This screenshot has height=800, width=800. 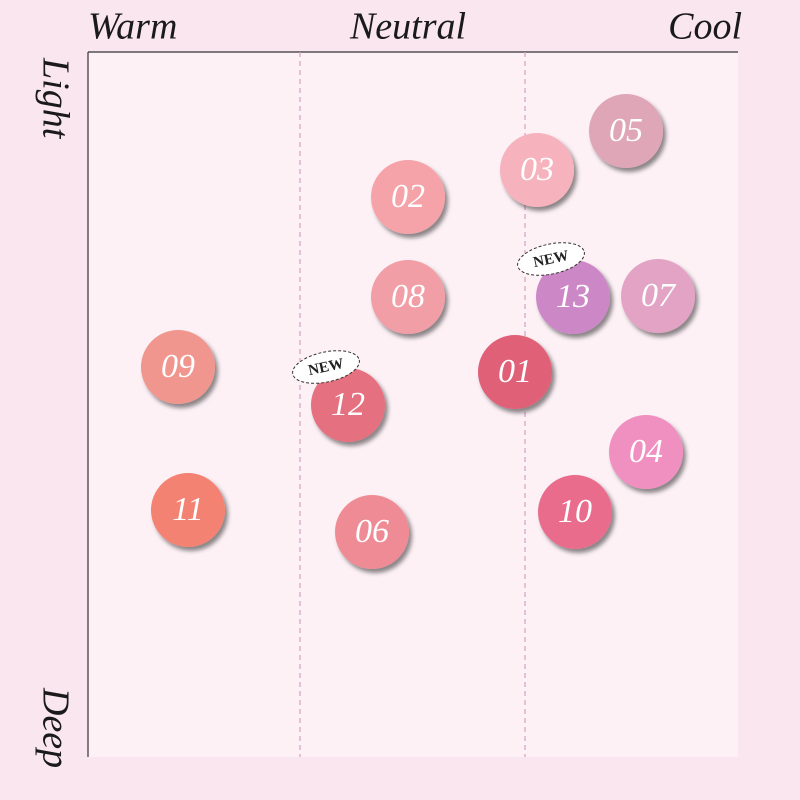 I want to click on swatch-label: 08, so click(x=408, y=296).